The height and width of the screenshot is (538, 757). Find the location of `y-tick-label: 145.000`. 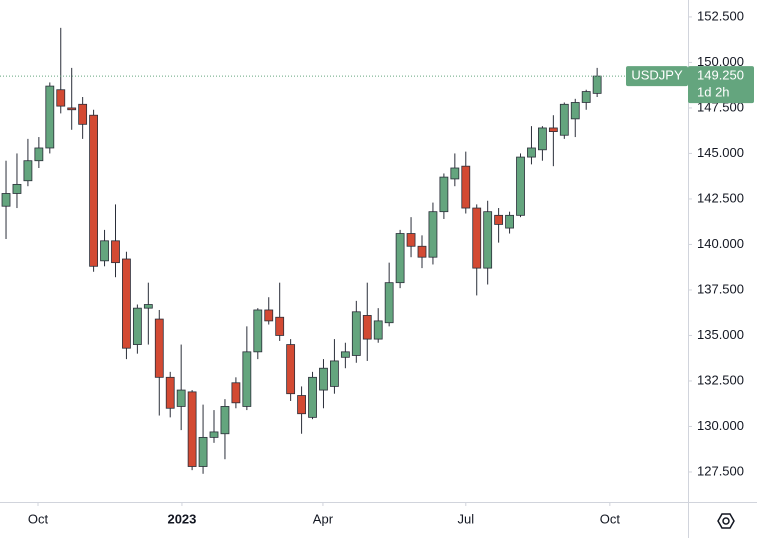

y-tick-label: 145.000 is located at coordinates (720, 152).